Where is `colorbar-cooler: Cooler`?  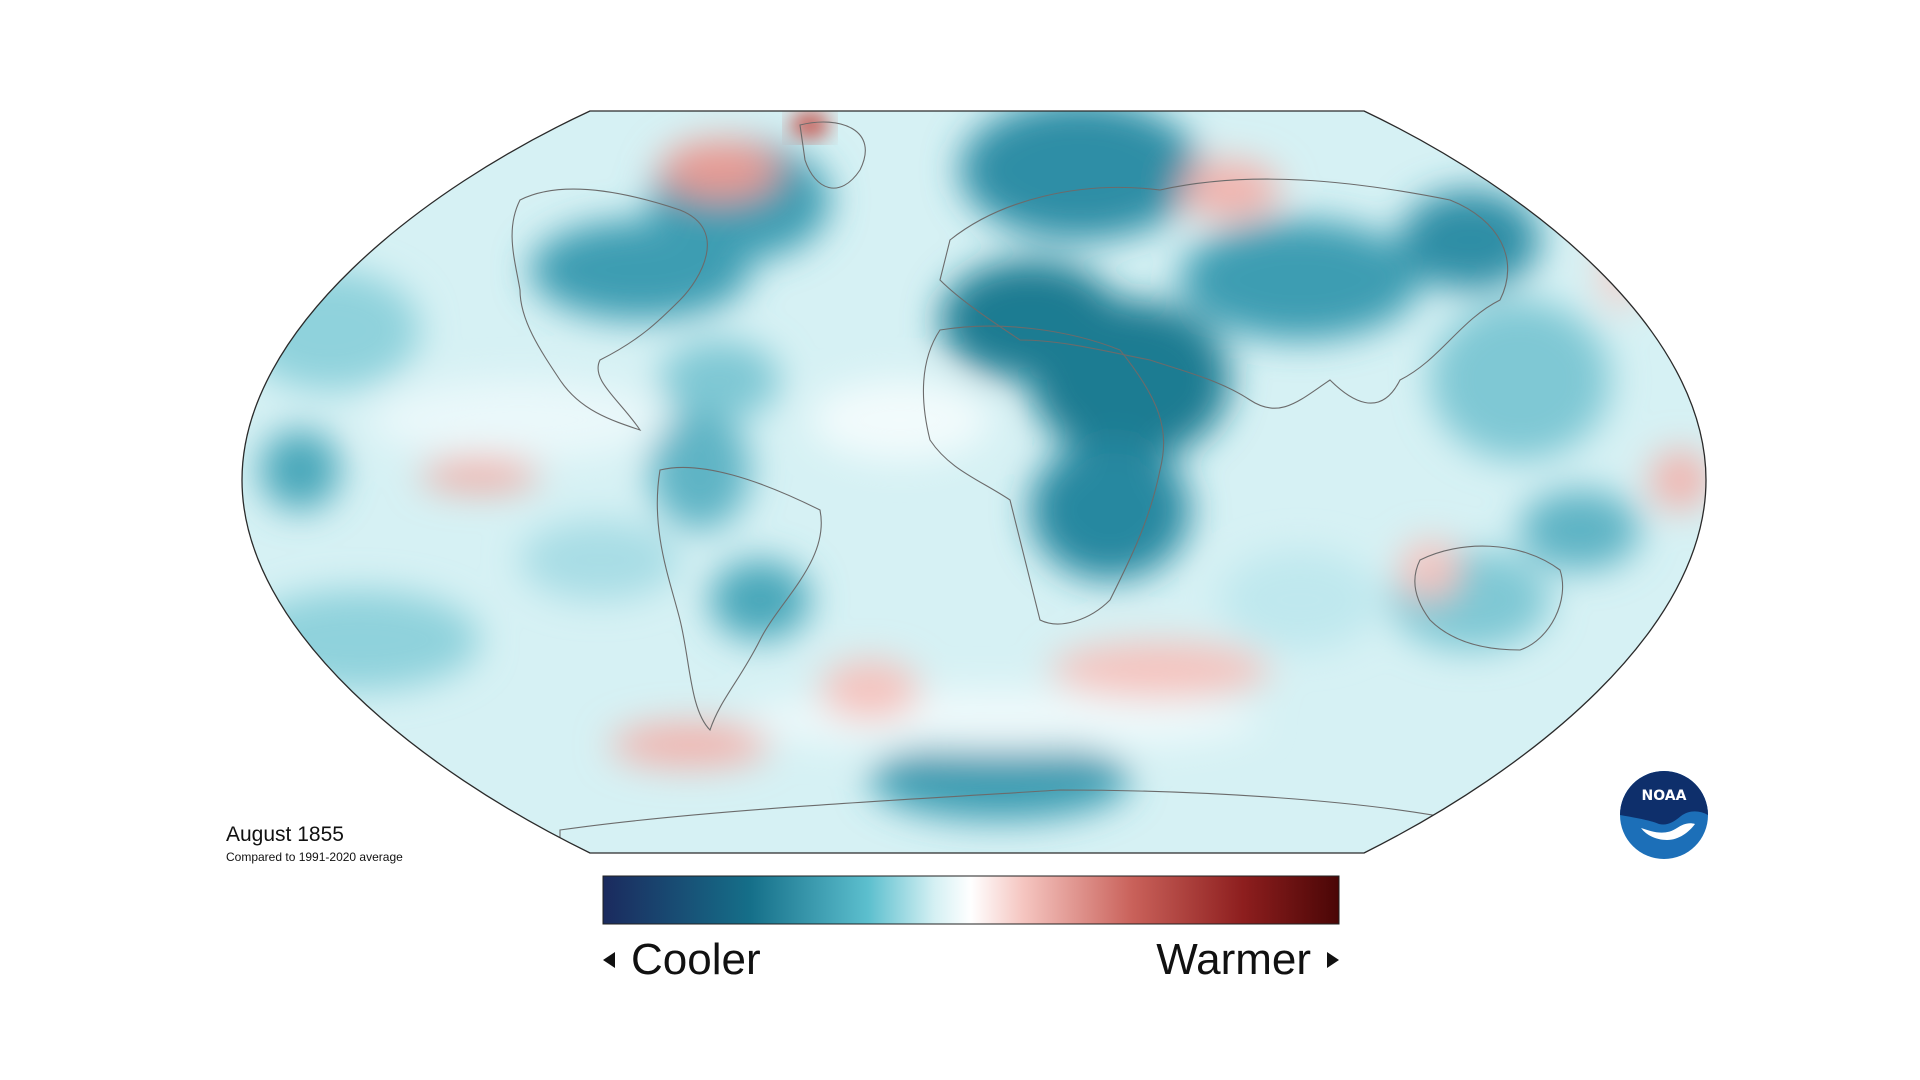
colorbar-cooler: Cooler is located at coordinates (682, 960).